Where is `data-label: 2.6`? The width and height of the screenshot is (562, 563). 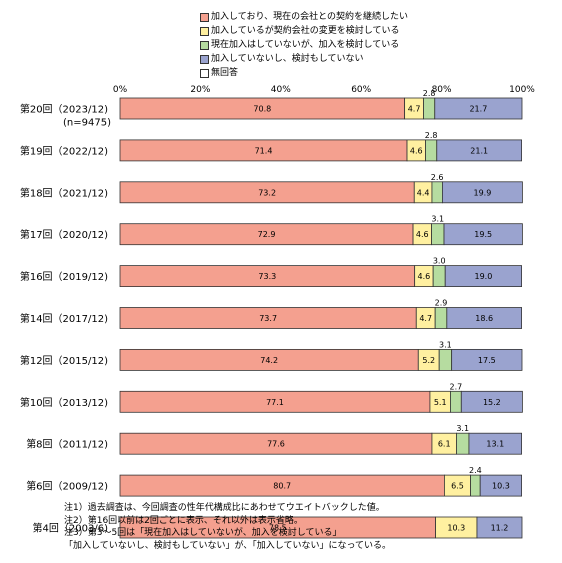
data-label: 2.6 is located at coordinates (437, 177).